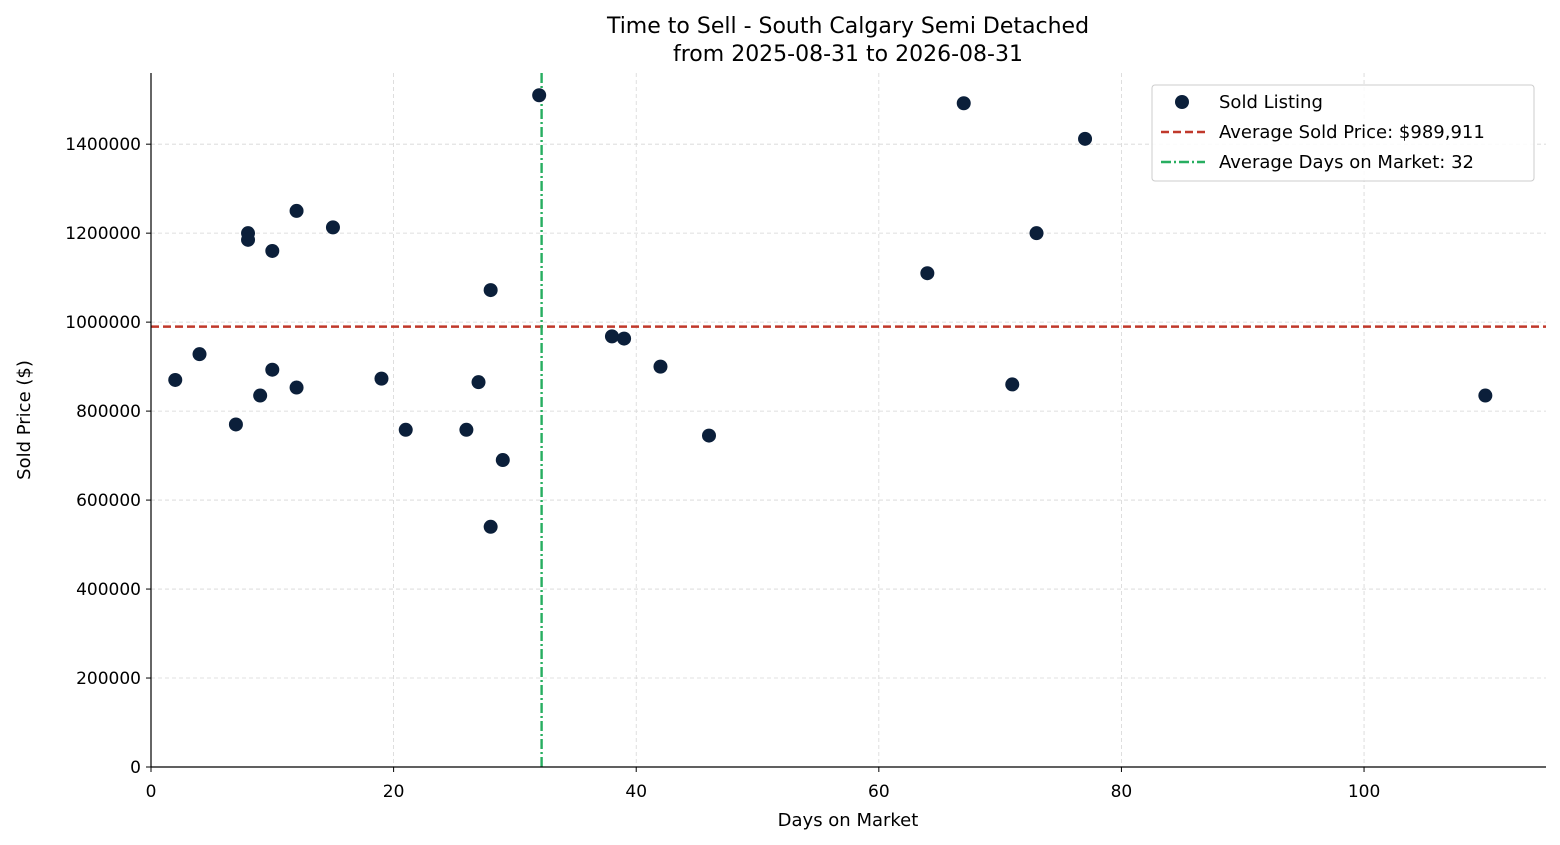 This screenshot has height=845, width=1560. Describe the element at coordinates (848, 820) in the screenshot. I see `x-axis-label: Days on Market` at that location.